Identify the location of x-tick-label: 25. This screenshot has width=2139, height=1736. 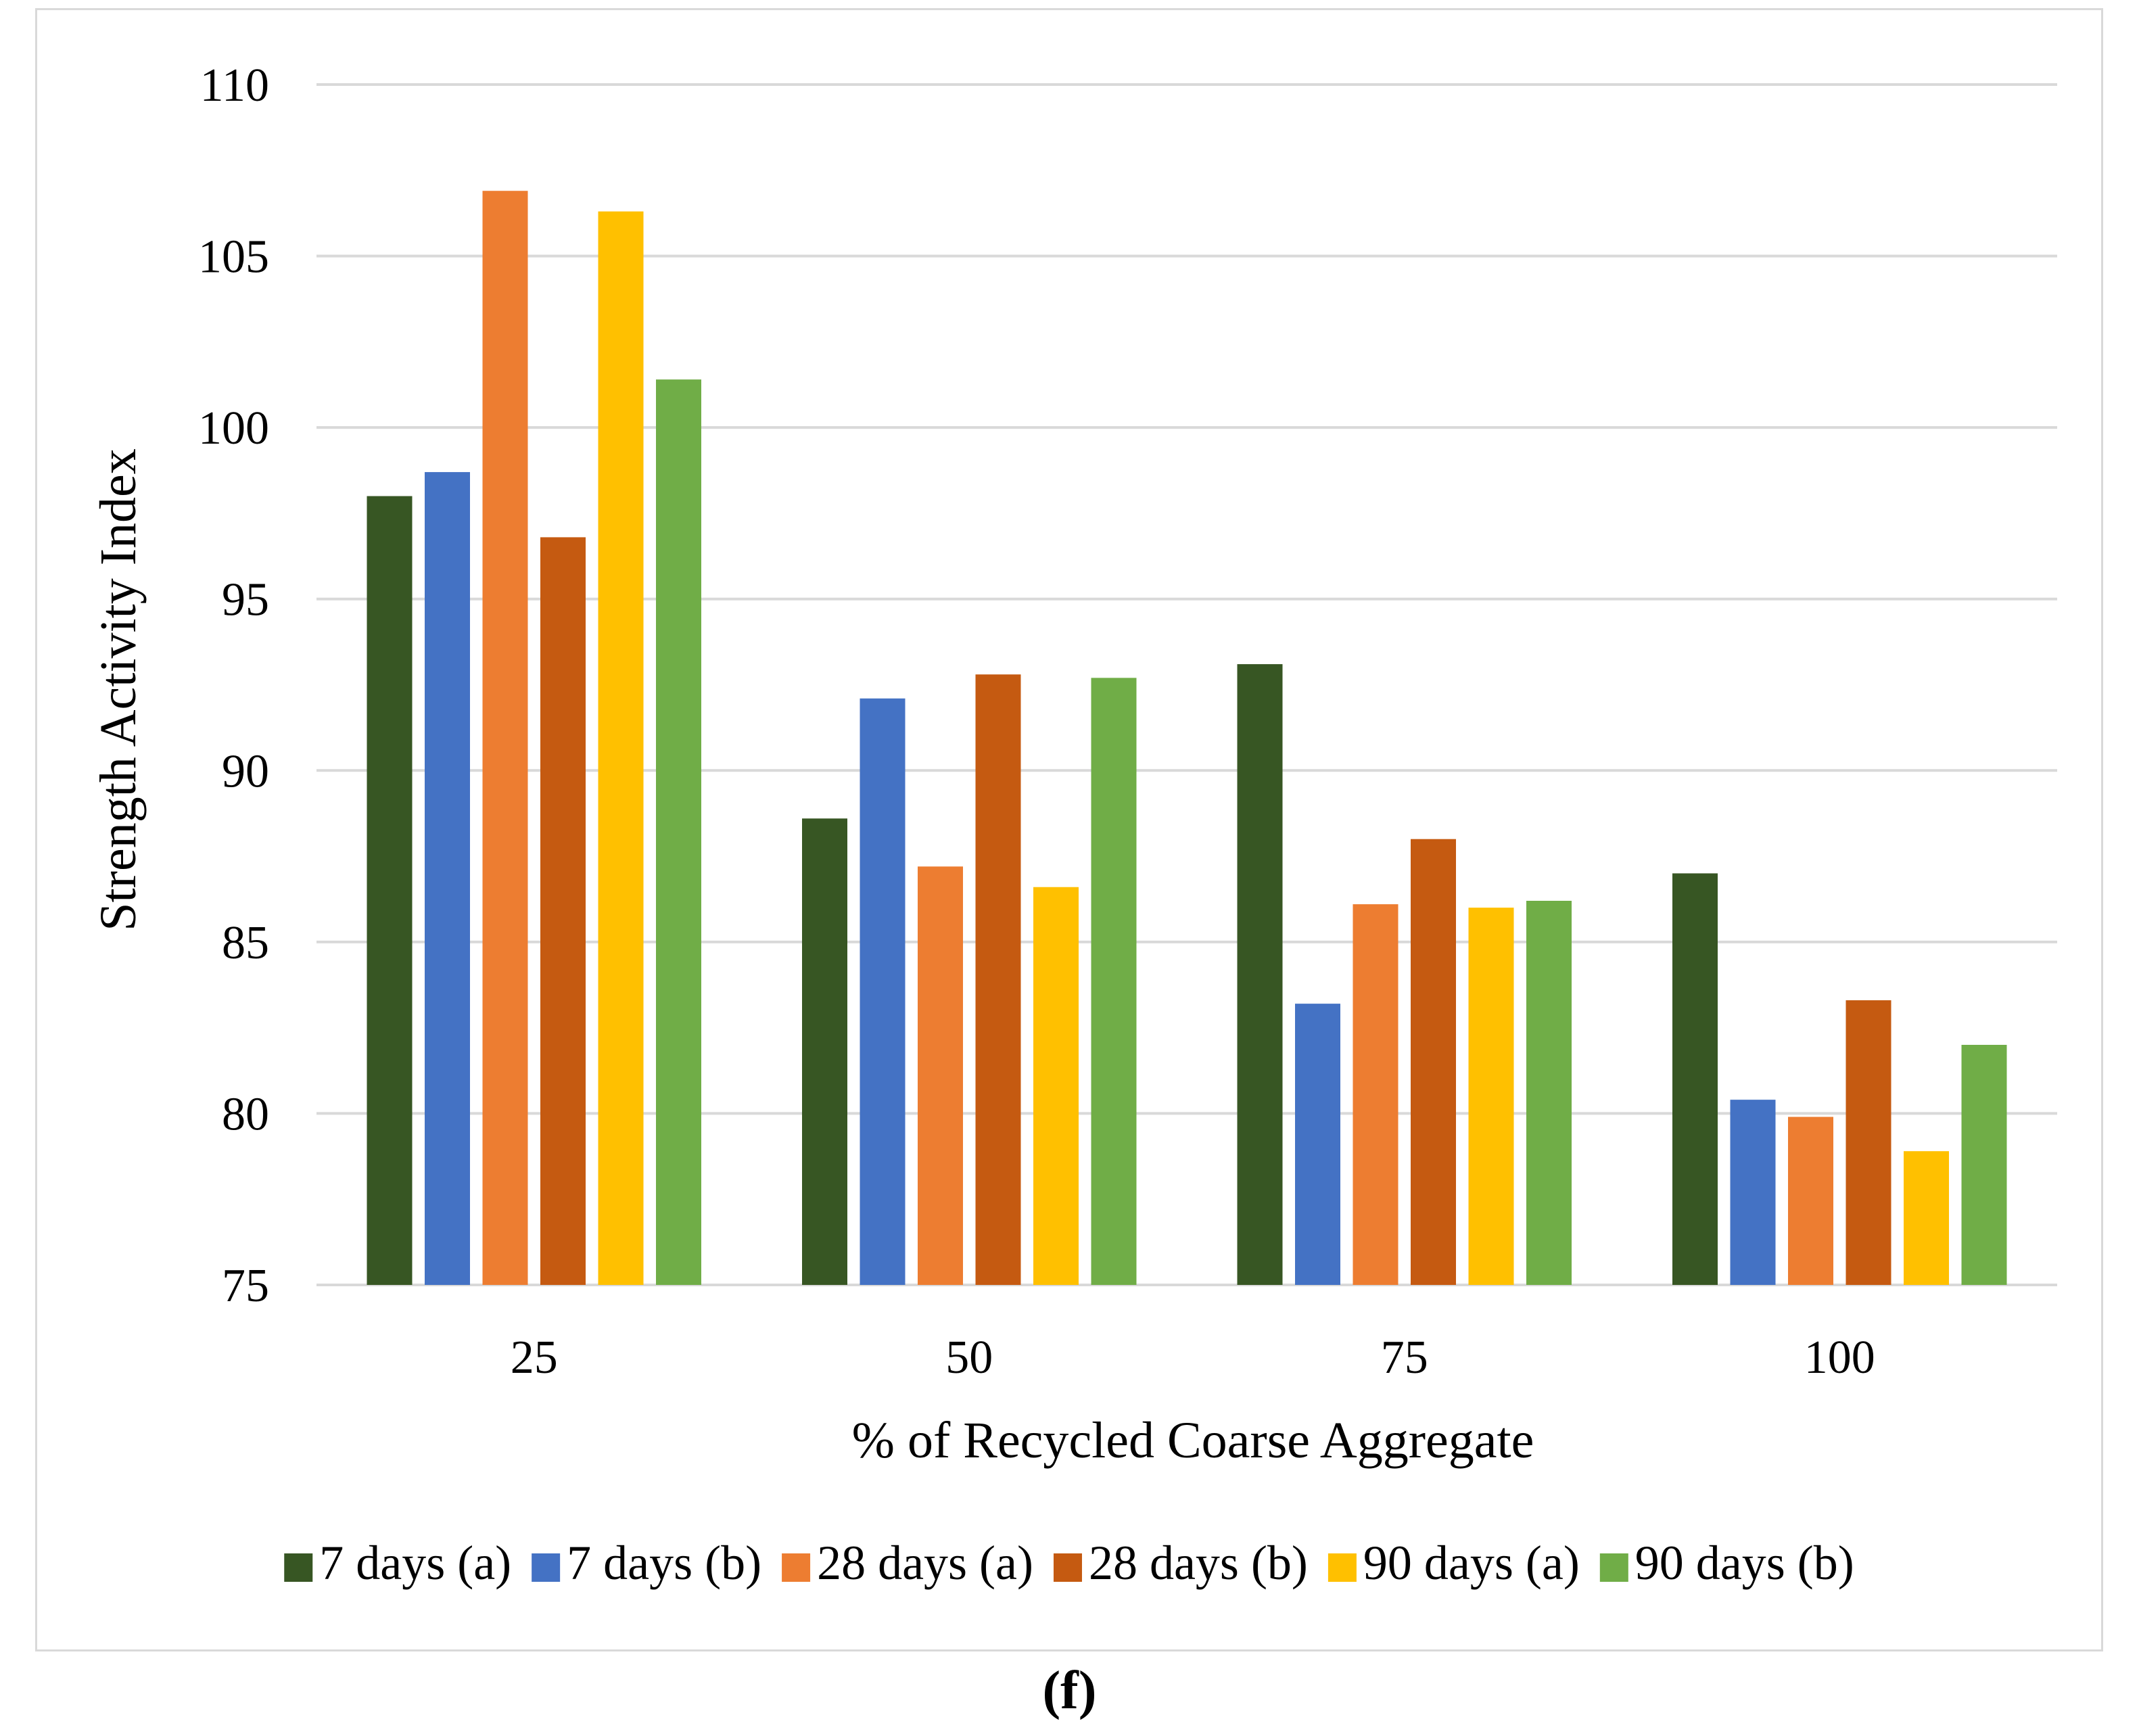
(534, 1358).